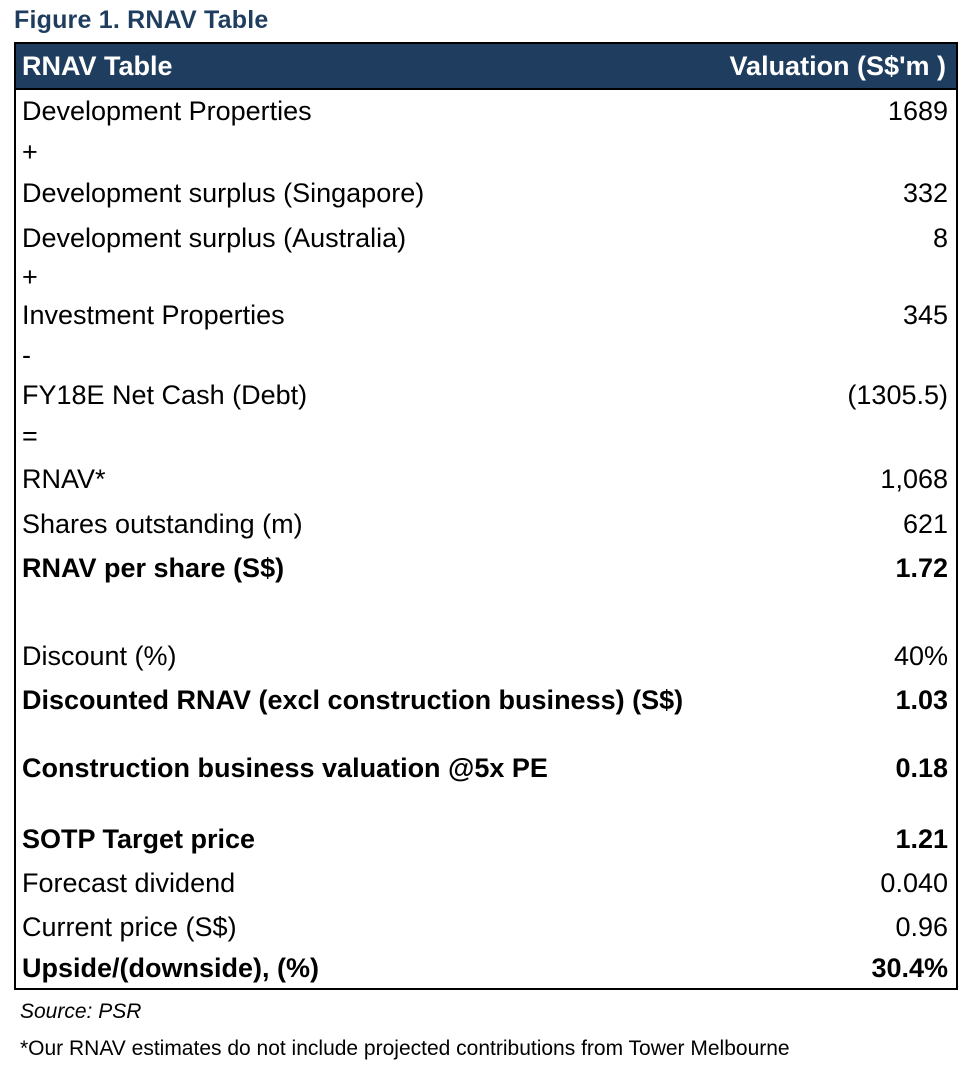 The width and height of the screenshot is (976, 1080). I want to click on row-value: 0.96, so click(921, 927).